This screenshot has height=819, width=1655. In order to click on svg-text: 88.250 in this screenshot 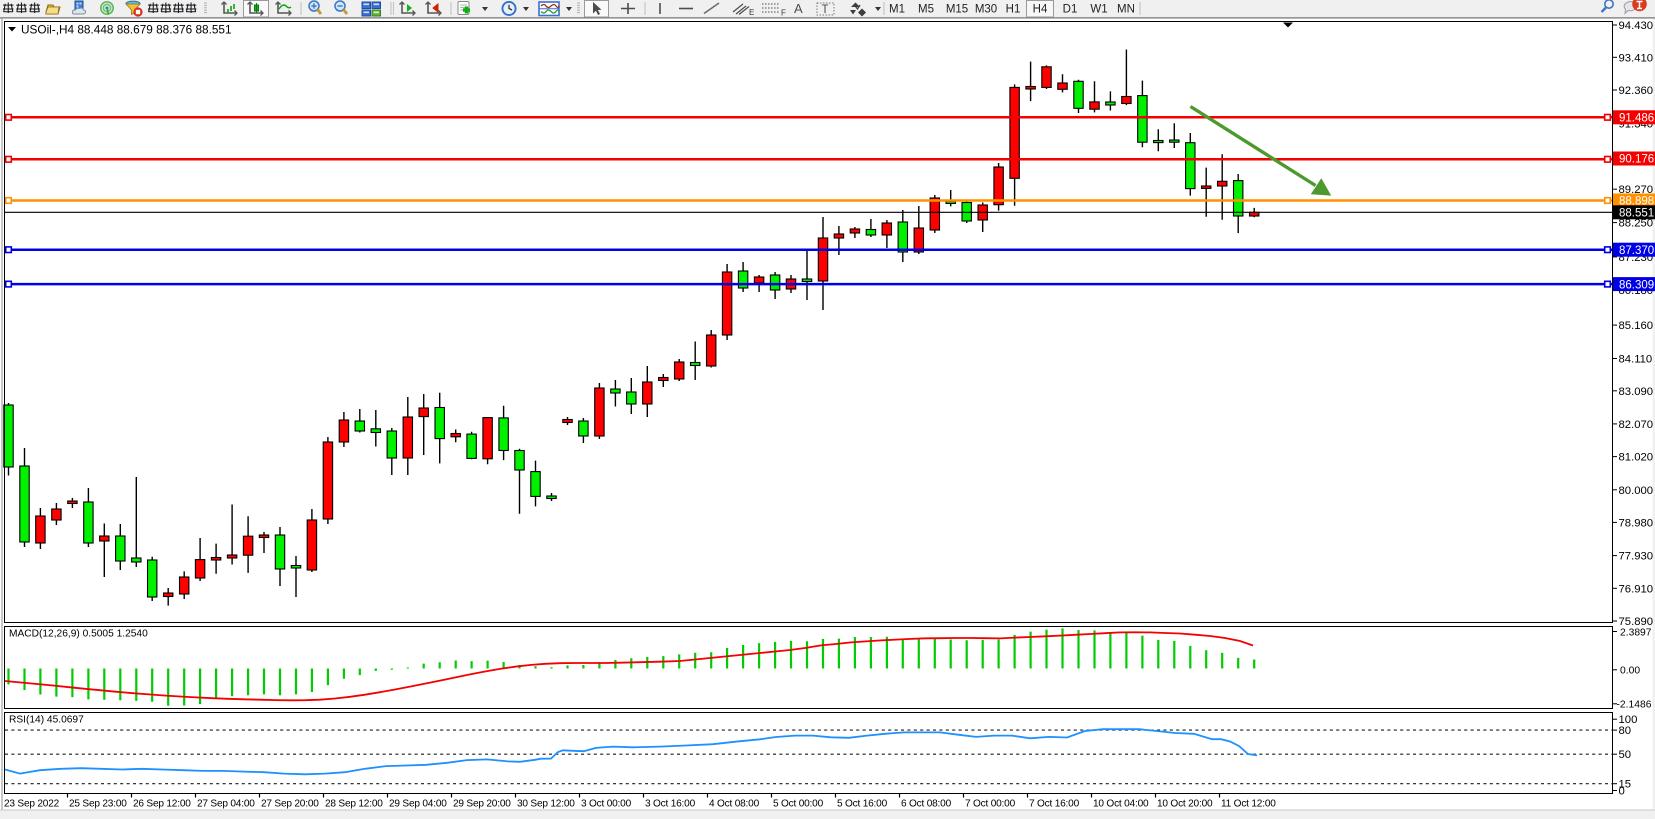, I will do `click(1636, 224)`.